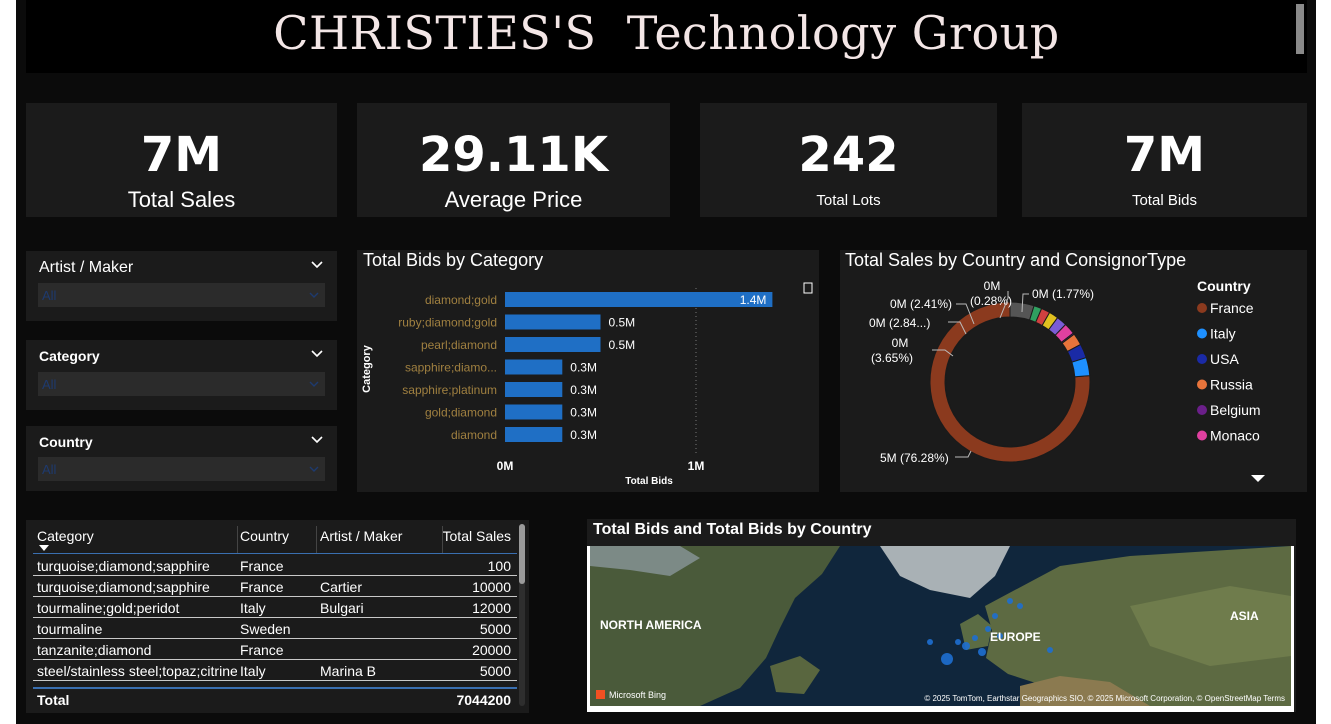 The height and width of the screenshot is (724, 1331). What do you see at coordinates (44, 548) in the screenshot?
I see `sort-descending-icon` at bounding box center [44, 548].